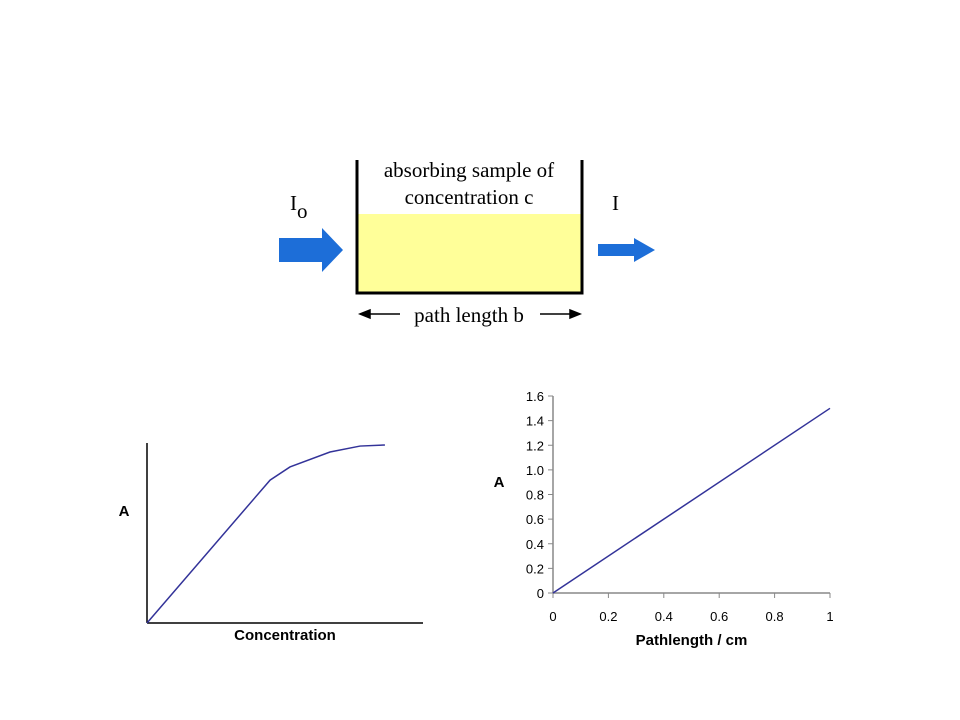 The image size is (960, 720). What do you see at coordinates (535, 421) in the screenshot?
I see `y-tick-label: 1.4` at bounding box center [535, 421].